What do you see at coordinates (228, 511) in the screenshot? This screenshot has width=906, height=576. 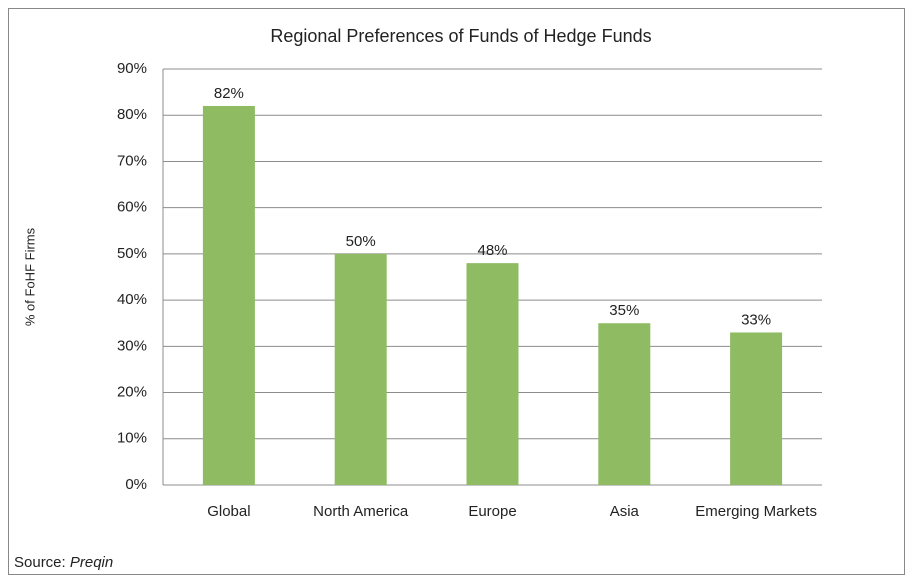 I see `x-tick-label: Global` at bounding box center [228, 511].